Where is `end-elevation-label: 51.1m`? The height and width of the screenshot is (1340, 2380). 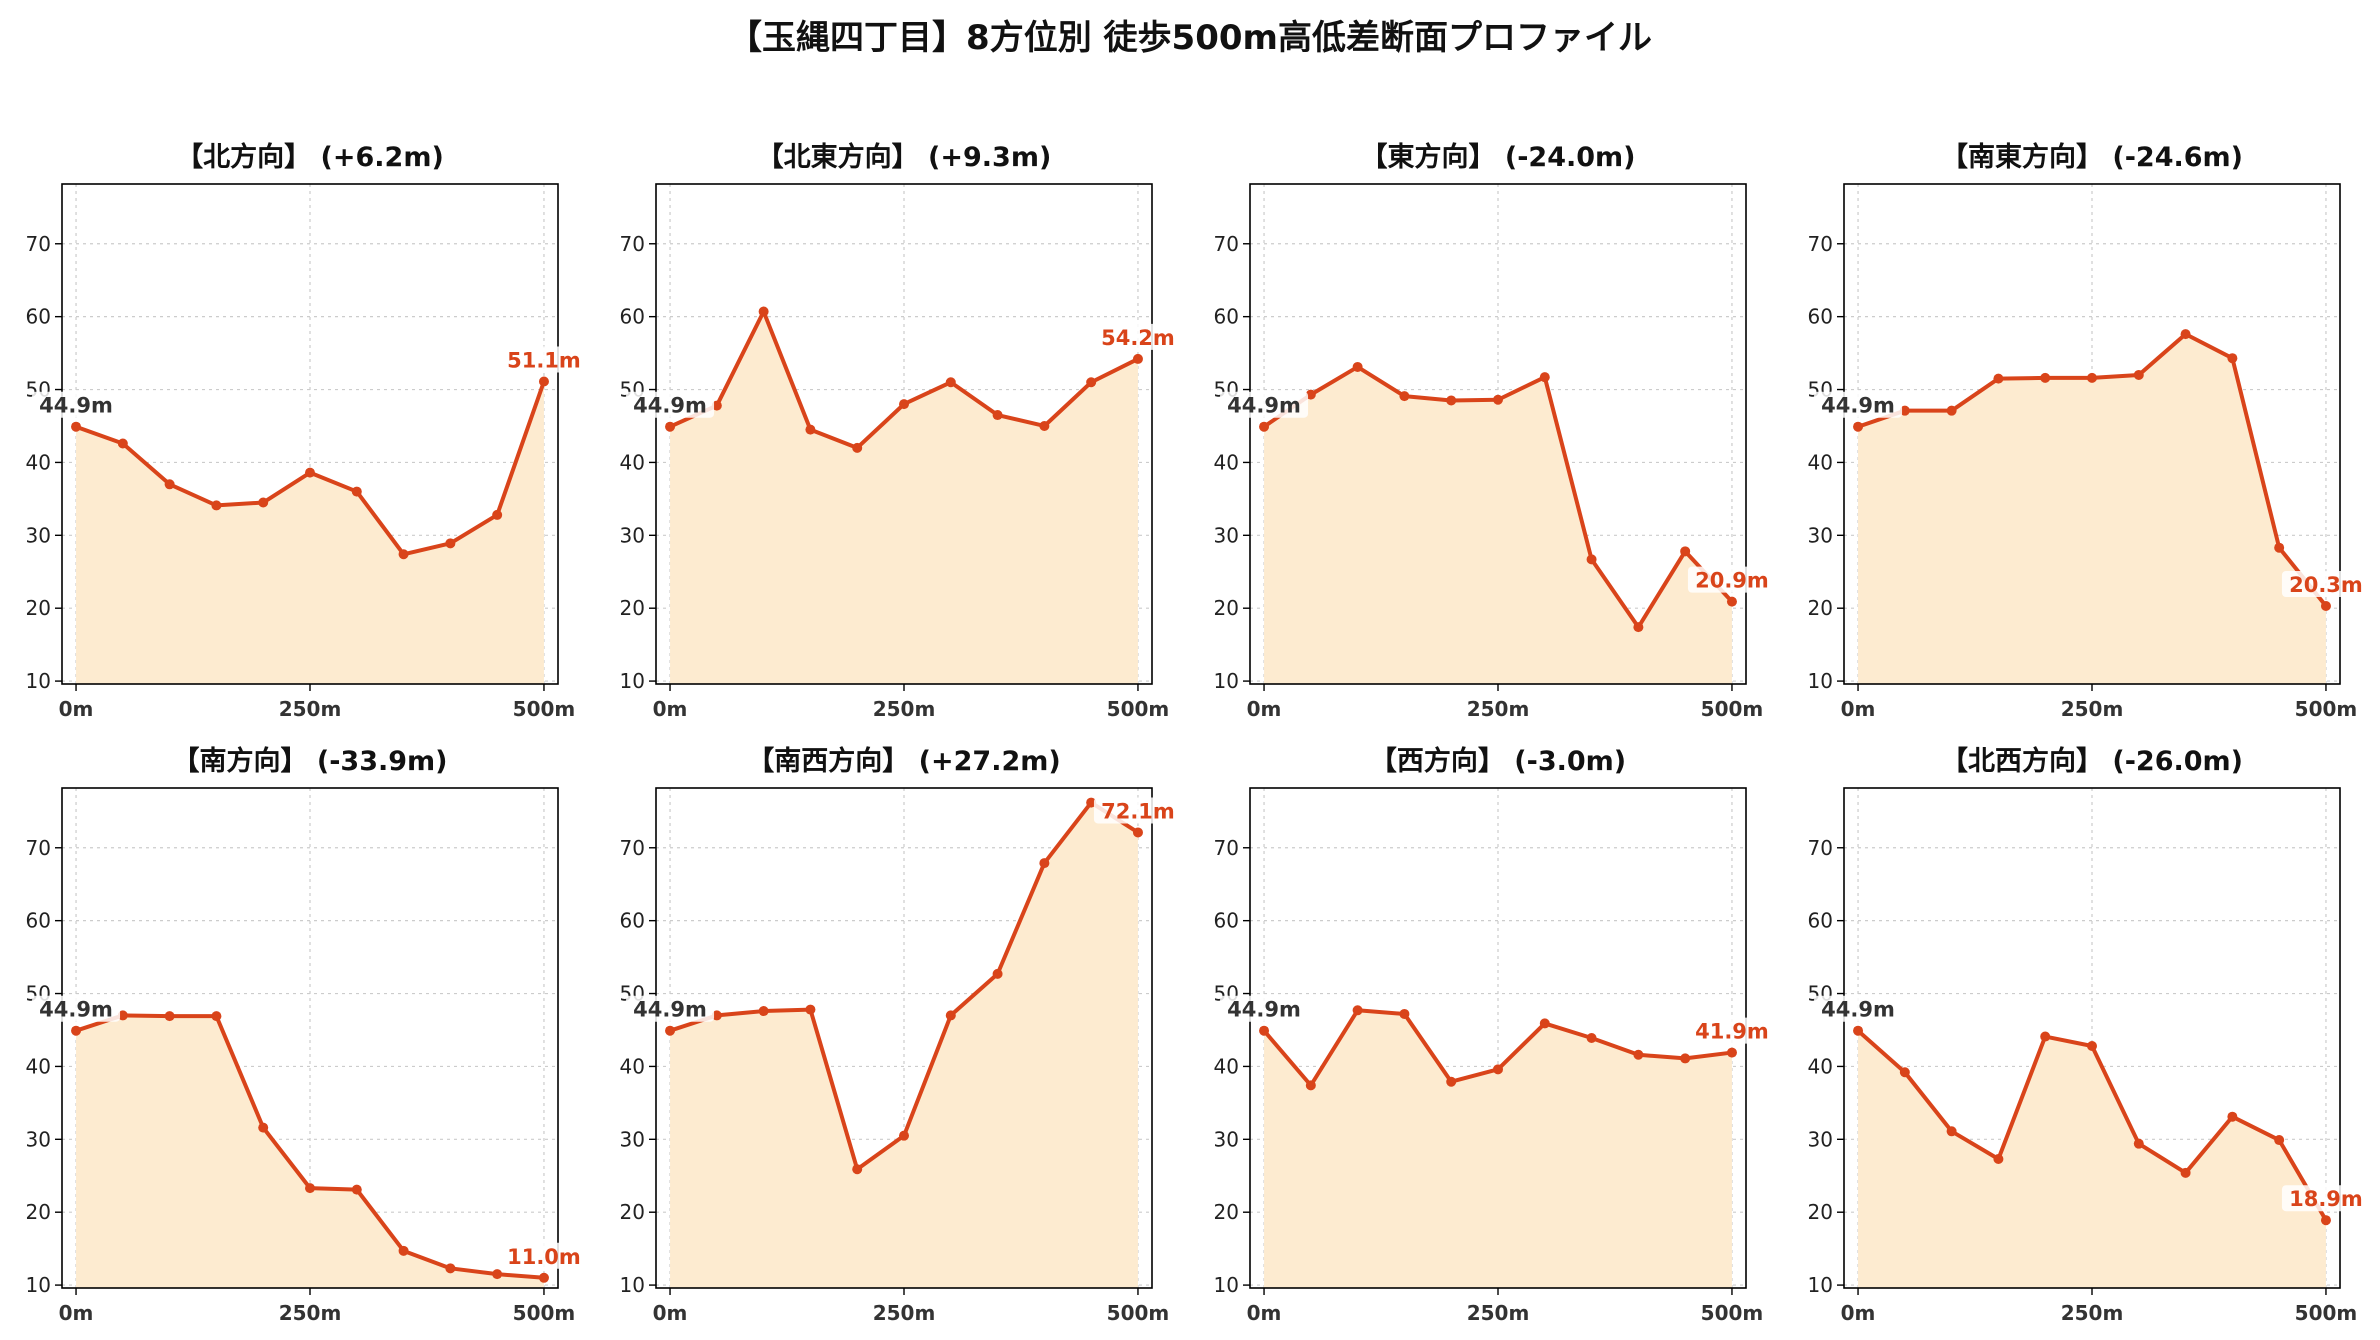
end-elevation-label: 51.1m is located at coordinates (544, 361).